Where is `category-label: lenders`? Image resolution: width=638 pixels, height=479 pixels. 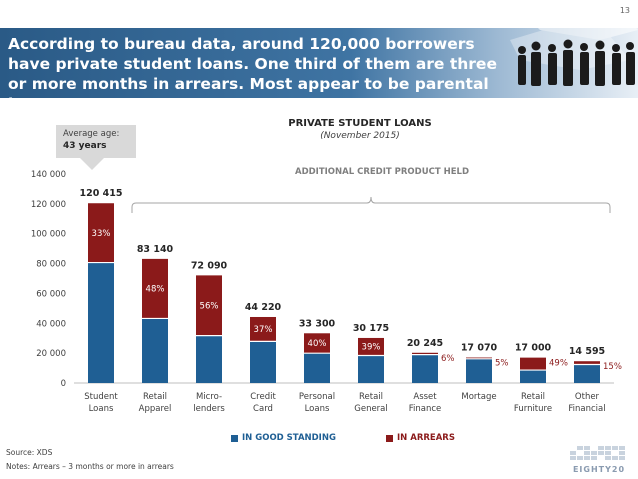 category-label: lenders is located at coordinates (209, 409).